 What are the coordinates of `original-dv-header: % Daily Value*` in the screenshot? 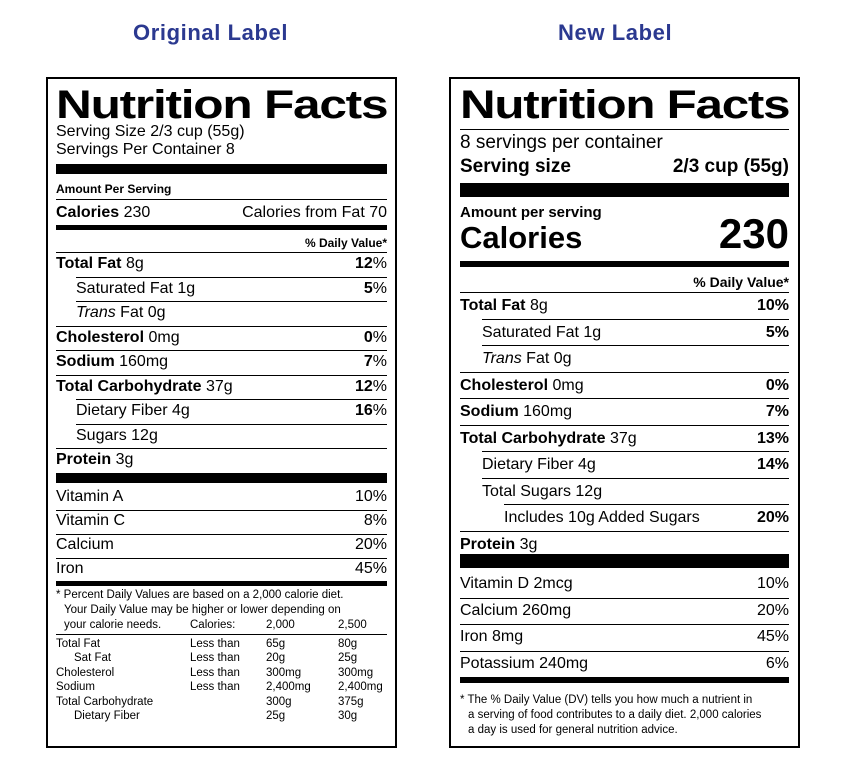 It's located at (345, 243).